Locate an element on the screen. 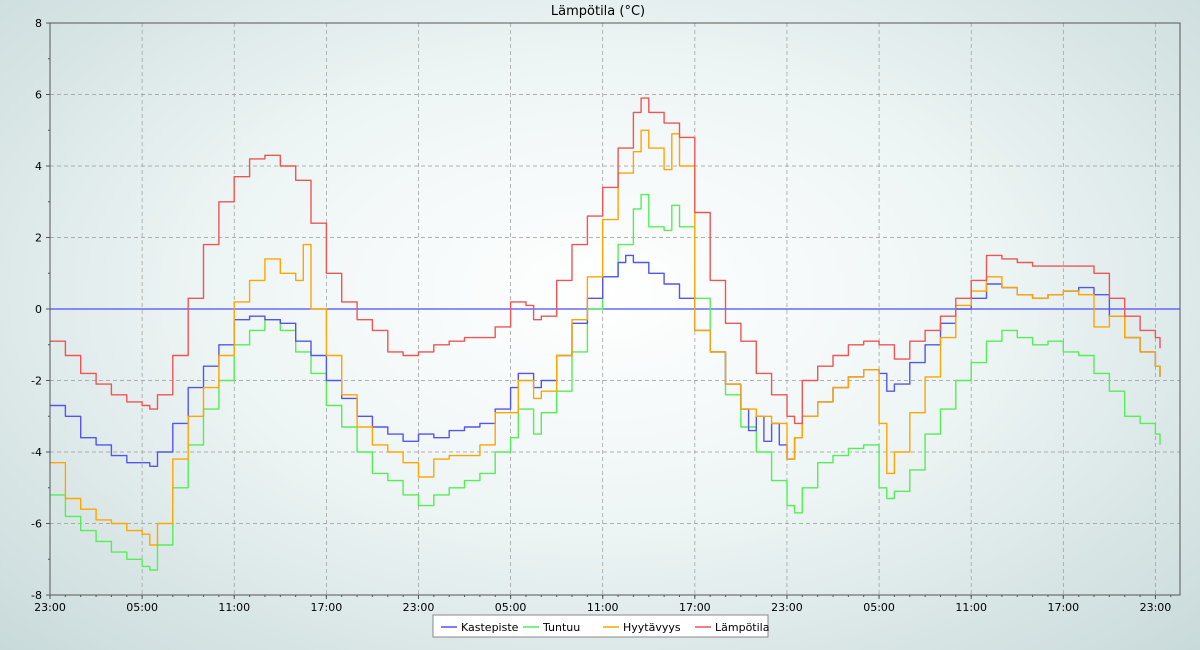 This screenshot has width=1200, height=650. legend-label: Tuntuu is located at coordinates (561, 627).